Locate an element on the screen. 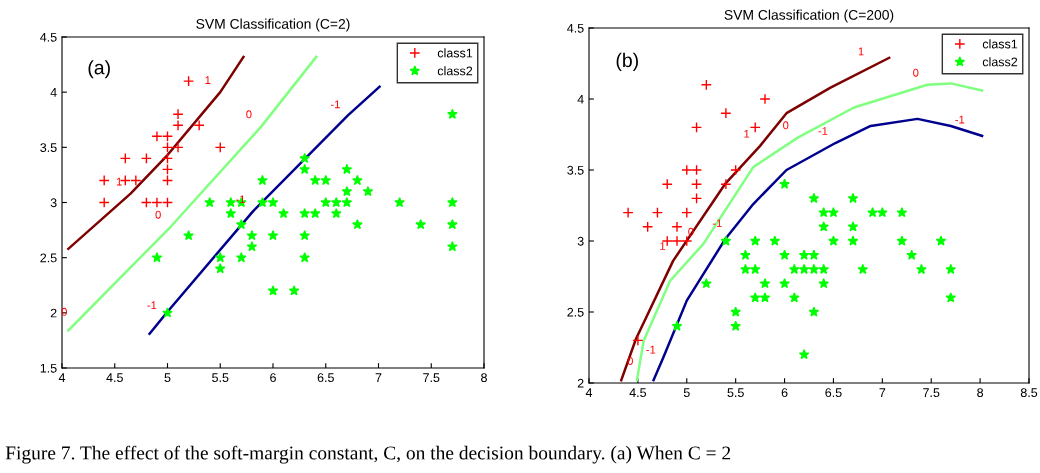  x-tick-label: 8.5 is located at coordinates (1029, 393).